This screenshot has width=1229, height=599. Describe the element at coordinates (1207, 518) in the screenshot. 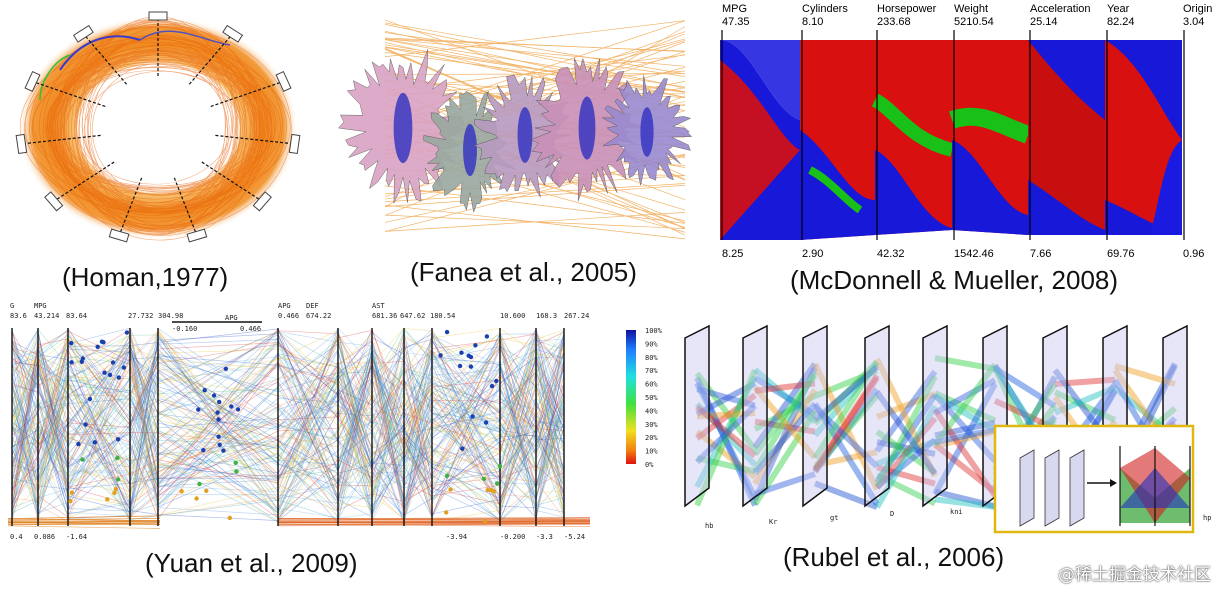

I see `rubel-axis-label: hp` at that location.